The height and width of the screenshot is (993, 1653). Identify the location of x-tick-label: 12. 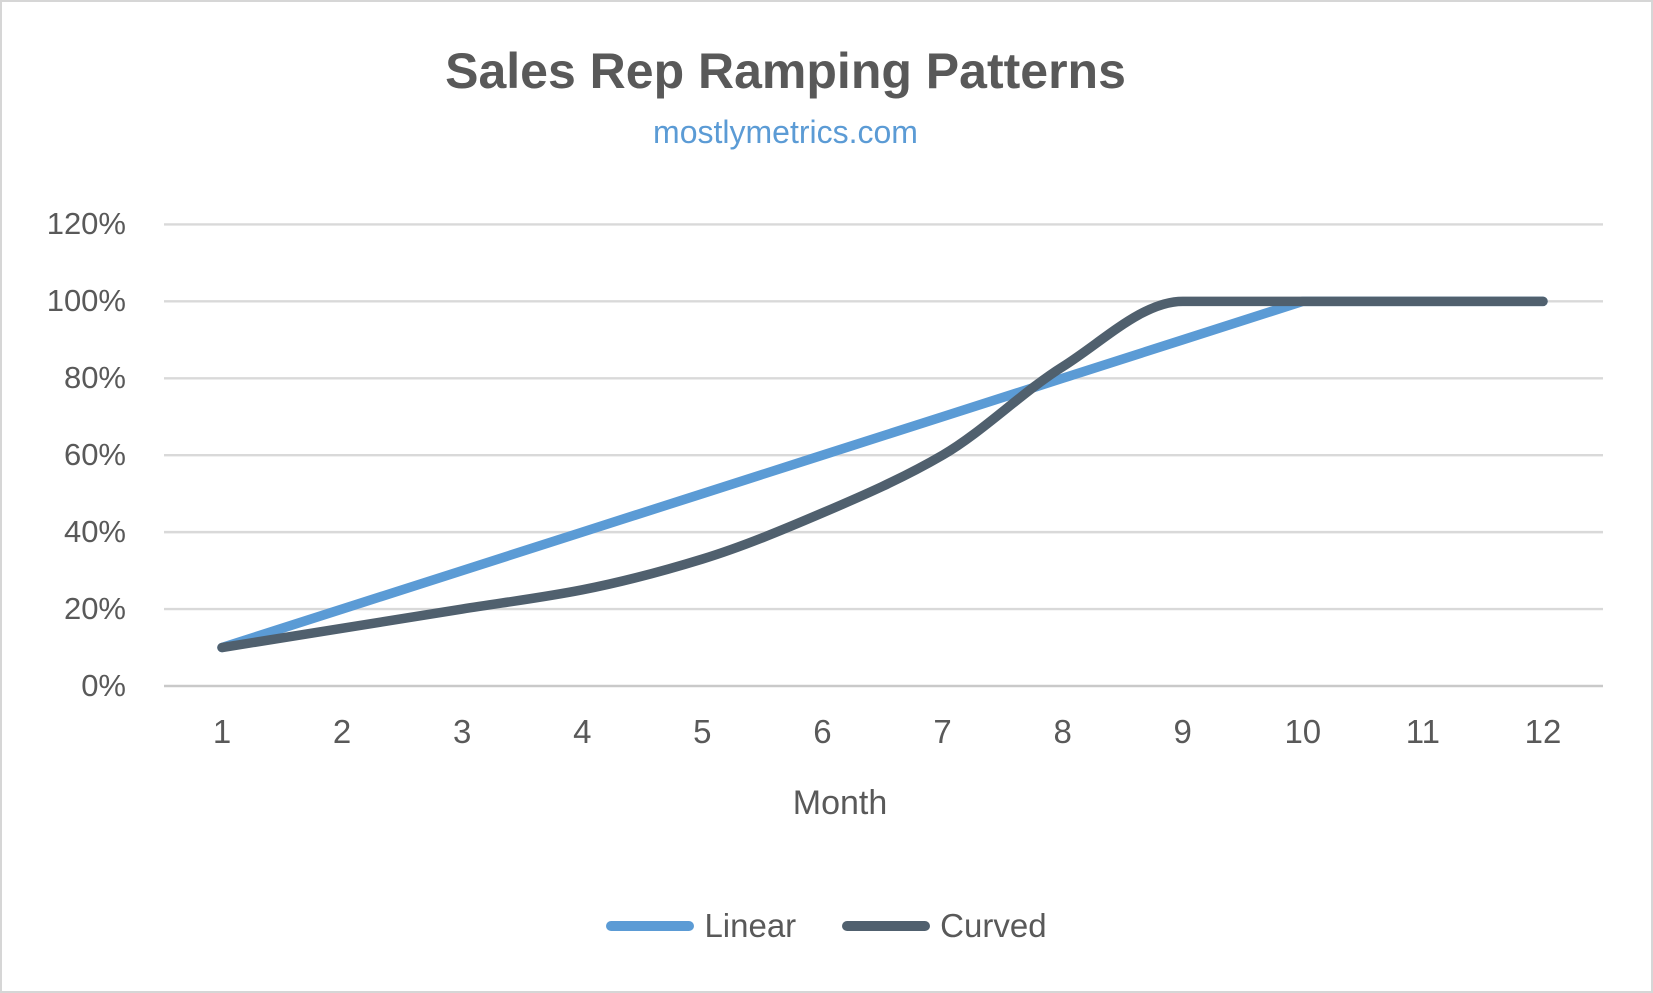
(1543, 731).